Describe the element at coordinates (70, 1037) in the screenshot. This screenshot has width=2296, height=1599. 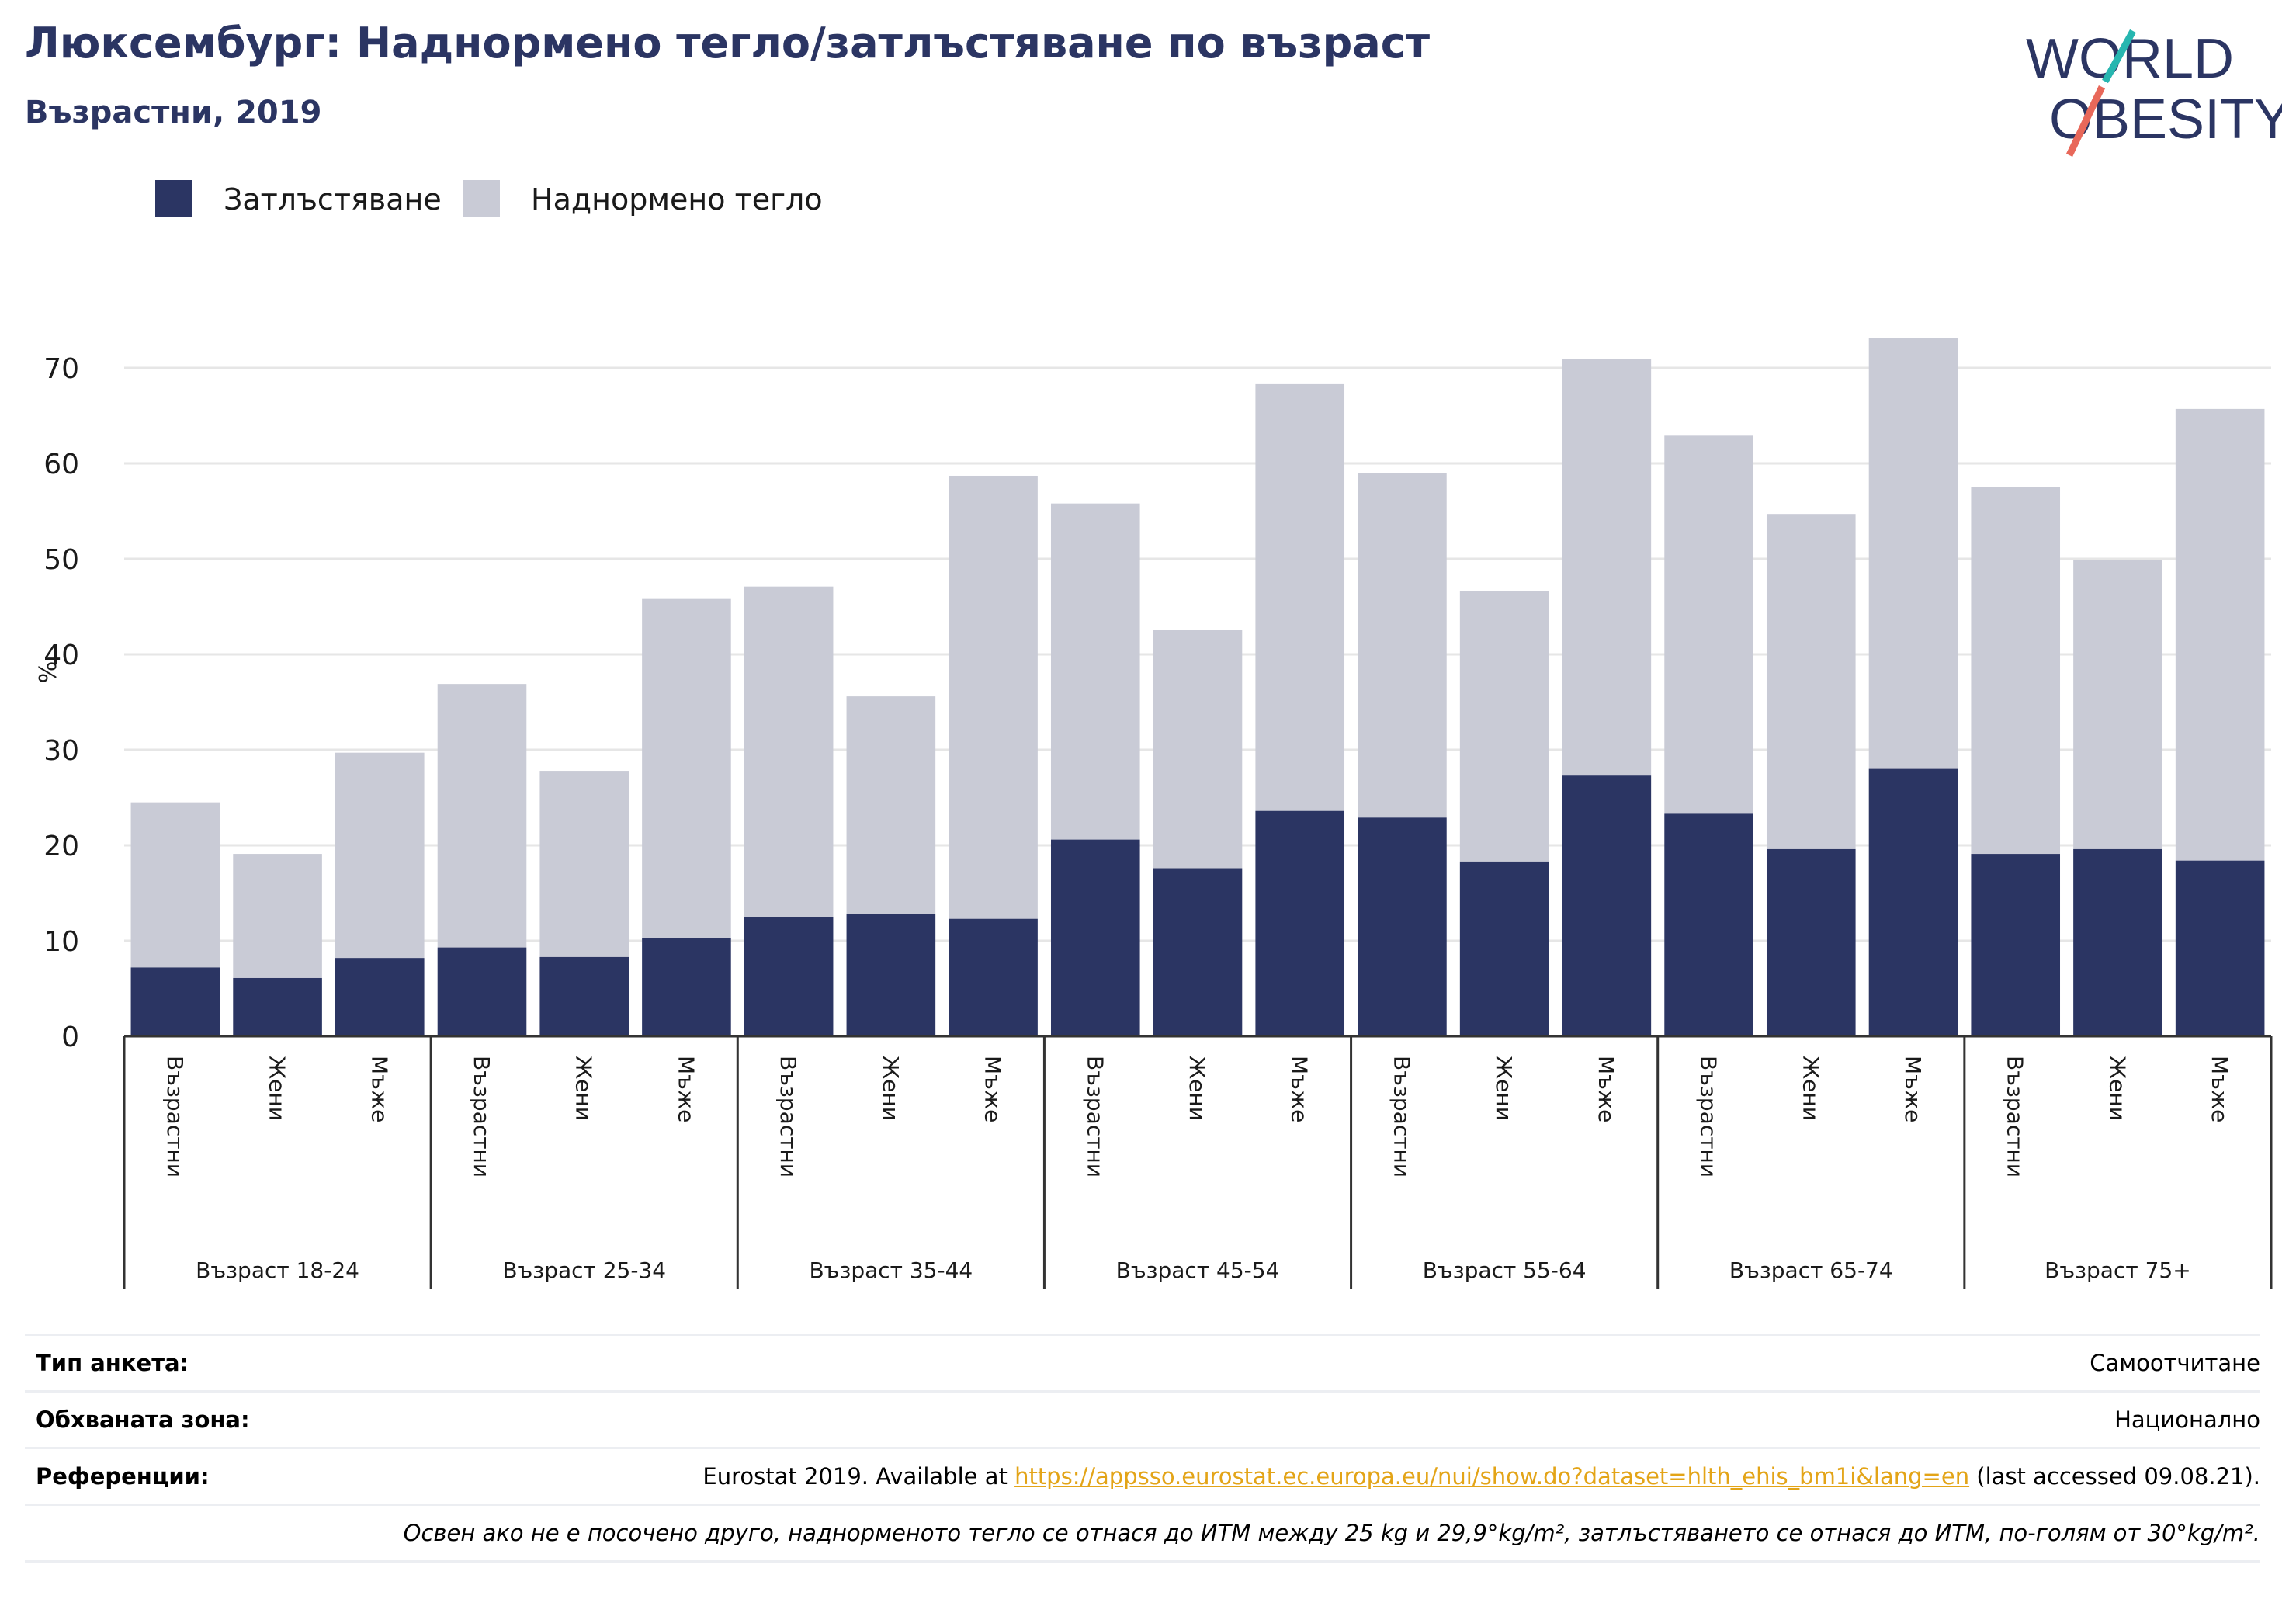
I see `y-tick-label: 0` at that location.